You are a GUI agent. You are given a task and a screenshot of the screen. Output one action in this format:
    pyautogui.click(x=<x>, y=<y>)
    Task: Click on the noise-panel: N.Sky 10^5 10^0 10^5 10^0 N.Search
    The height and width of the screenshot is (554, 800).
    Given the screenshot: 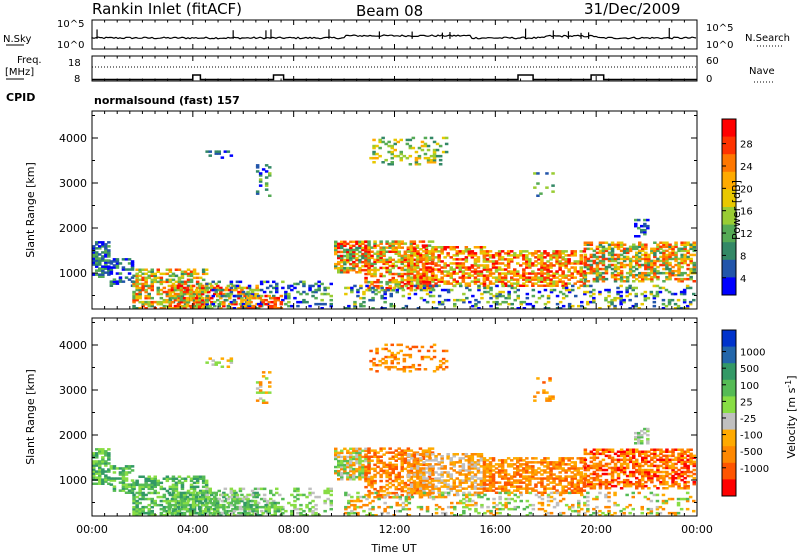 What is the action you would take?
    pyautogui.click(x=396, y=35)
    